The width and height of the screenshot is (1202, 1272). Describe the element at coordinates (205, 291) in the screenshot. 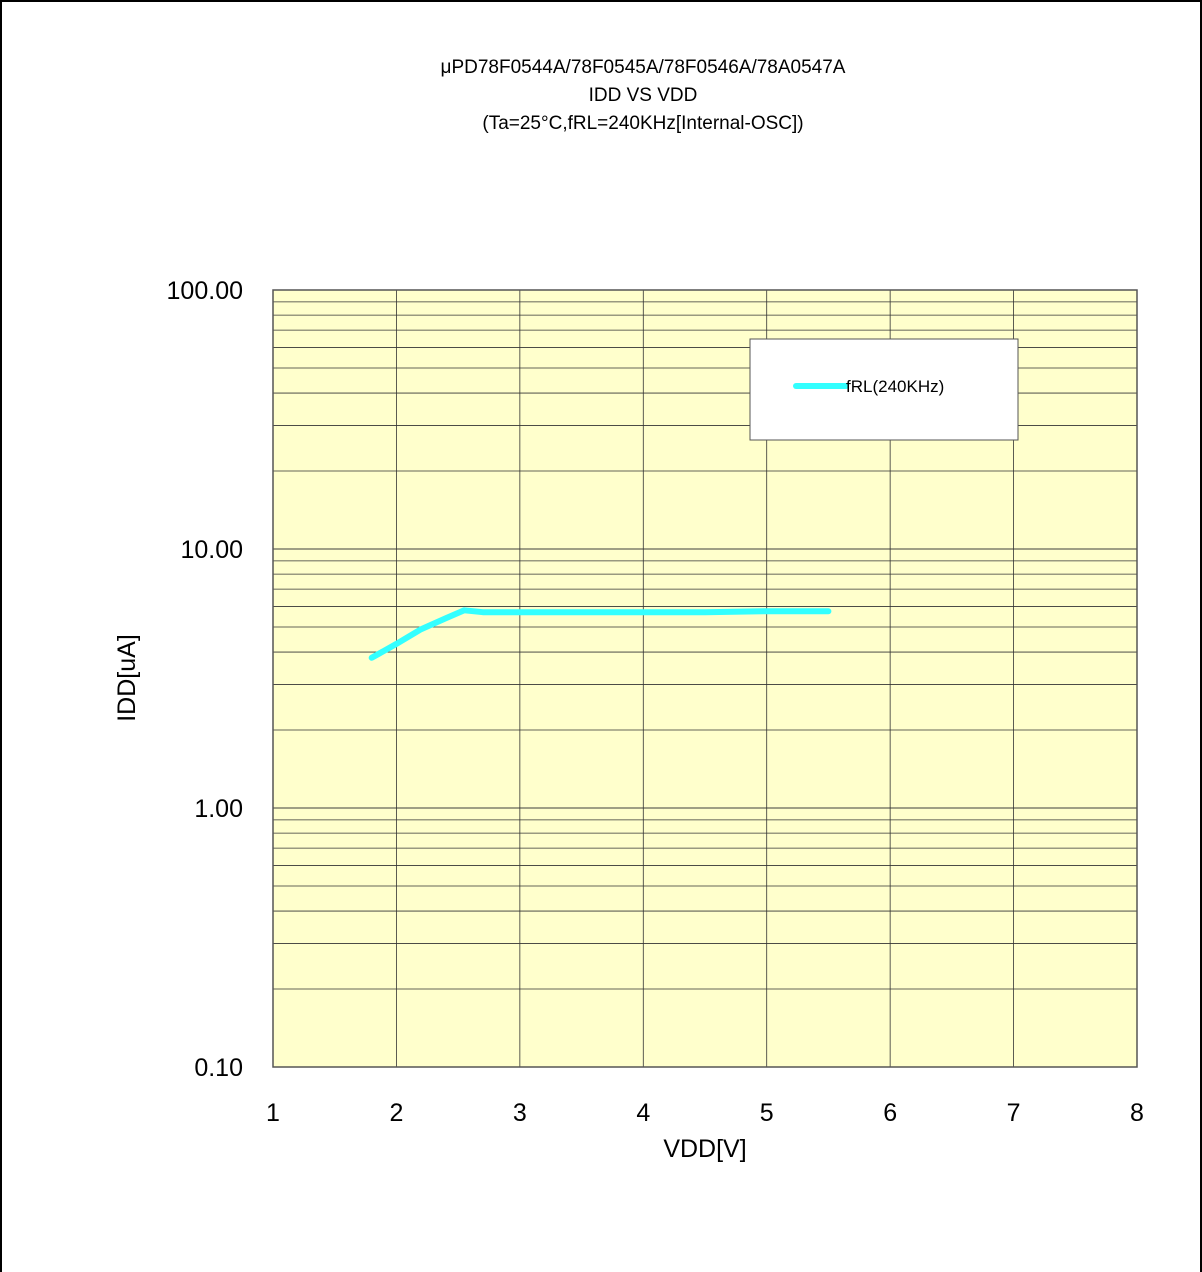

I see `y-tick-label: 100.00` at that location.